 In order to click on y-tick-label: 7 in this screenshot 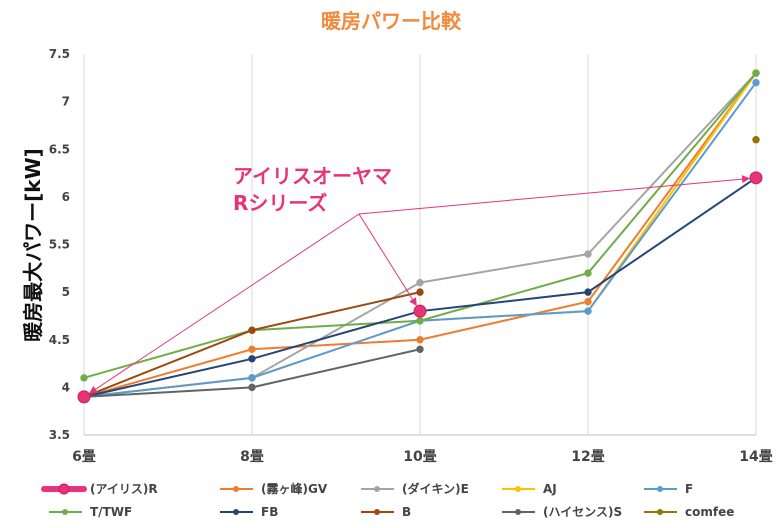, I will do `click(66, 102)`.